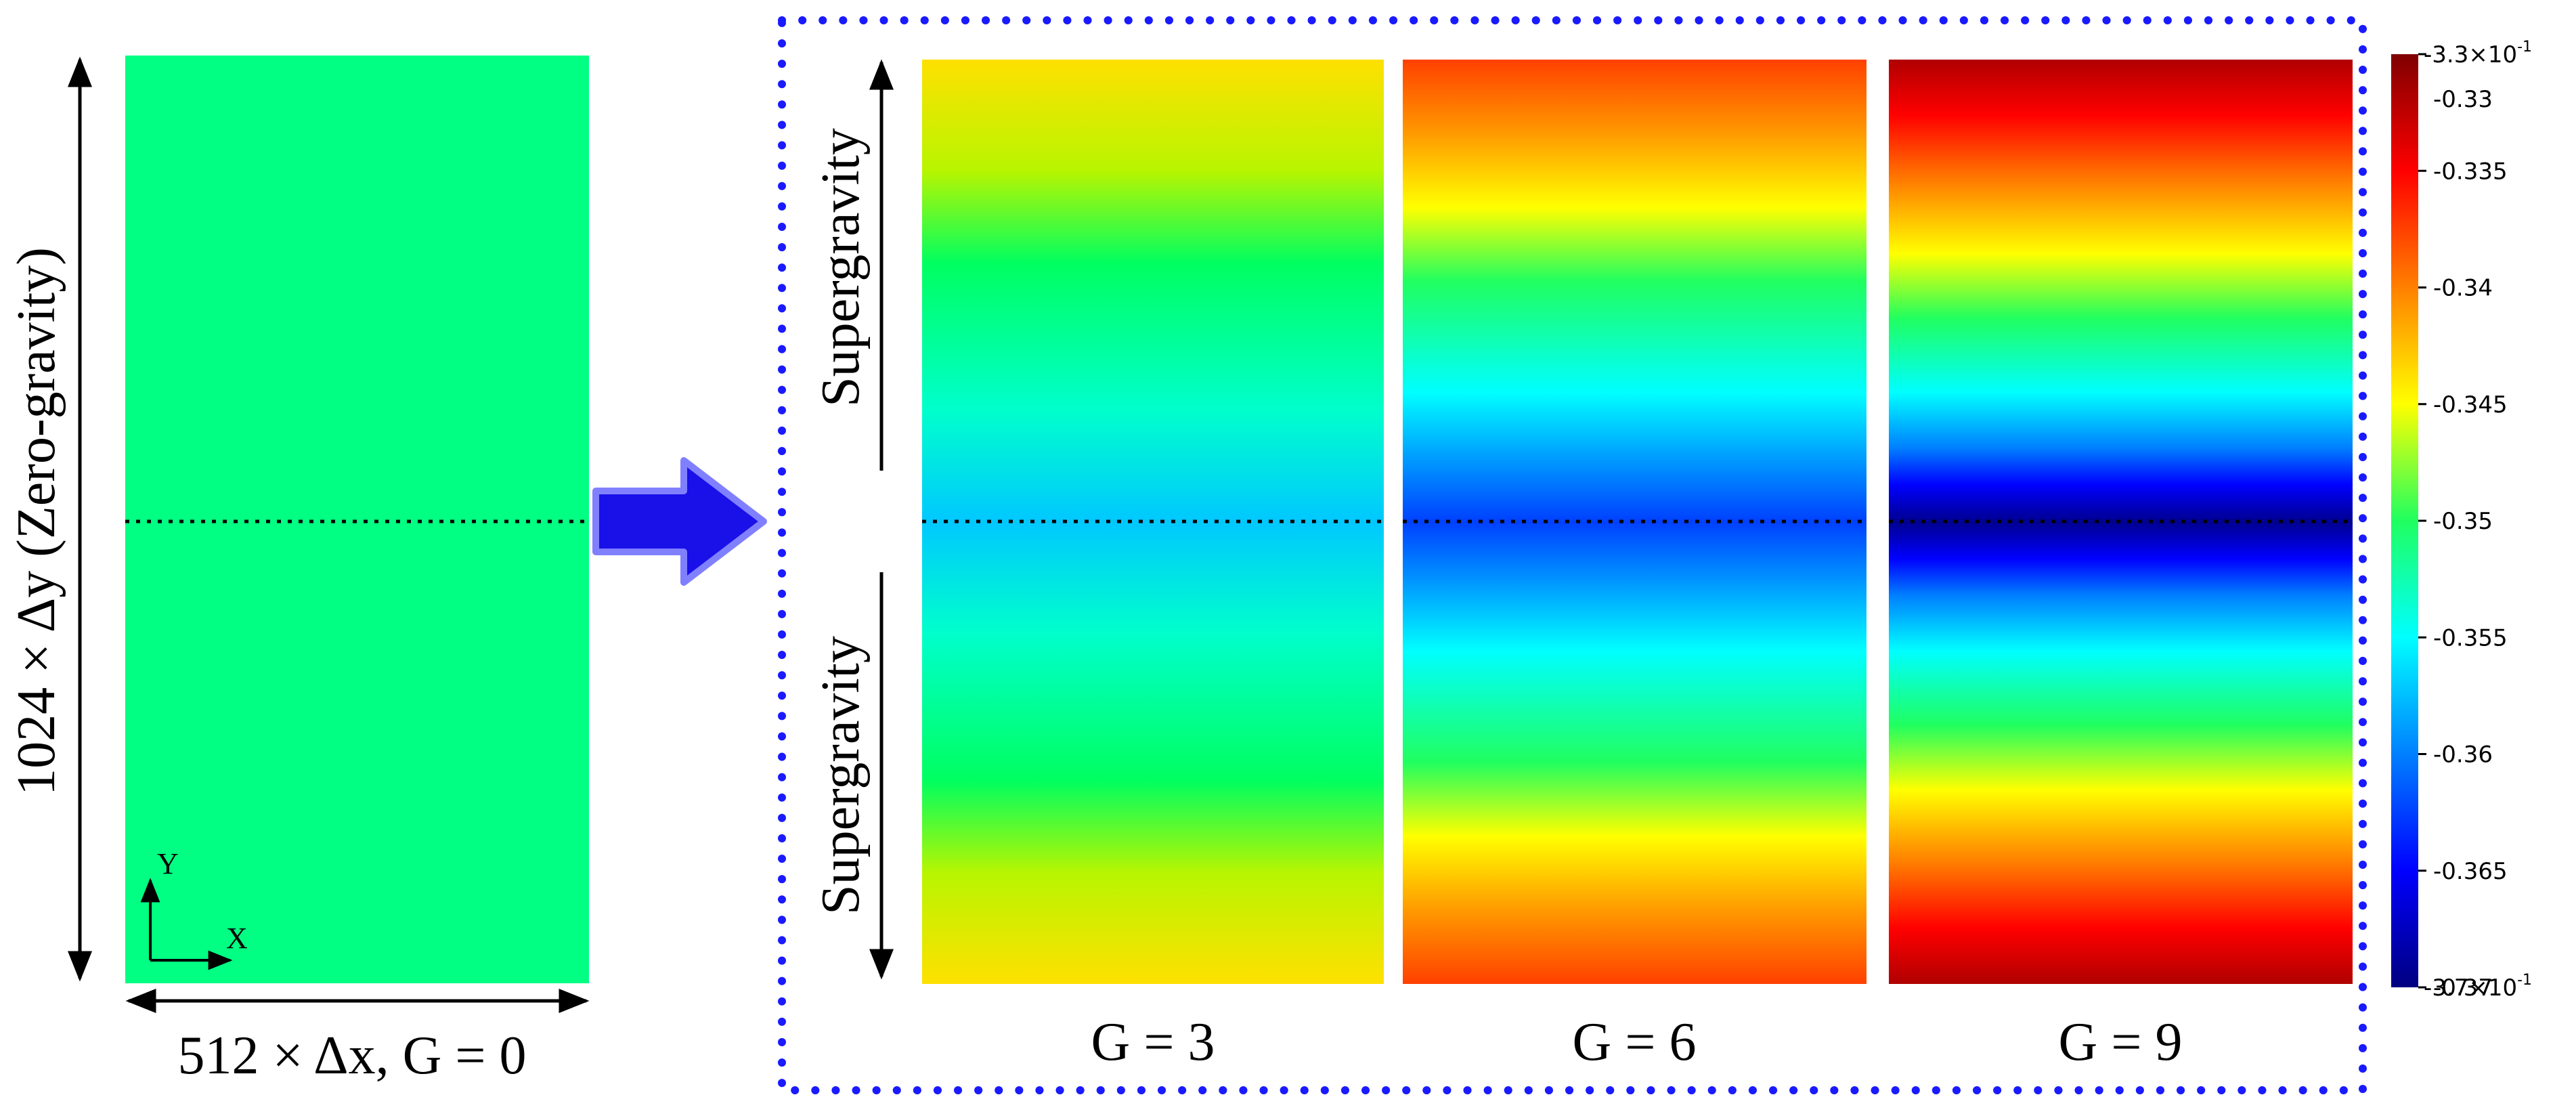  Describe the element at coordinates (2404, 520) in the screenshot. I see `colorbar-gradient` at that location.